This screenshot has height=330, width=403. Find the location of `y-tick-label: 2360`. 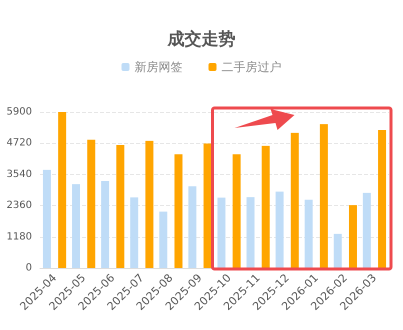

y-tick-label: 2360 is located at coordinates (19, 206).